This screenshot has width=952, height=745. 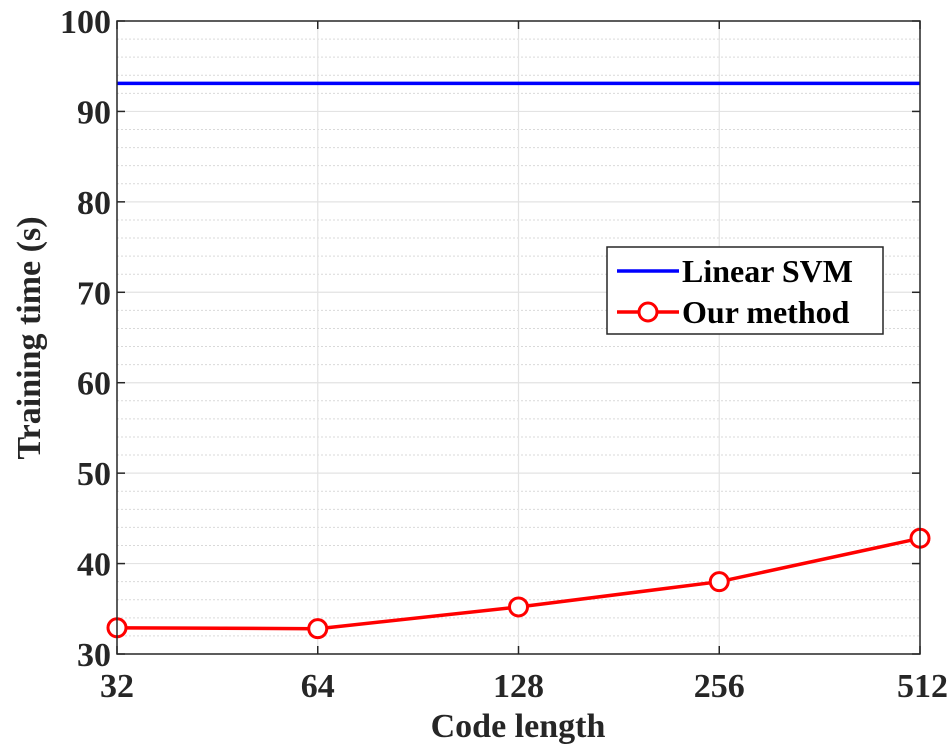 What do you see at coordinates (94, 655) in the screenshot?
I see `y-tick-label: 30` at bounding box center [94, 655].